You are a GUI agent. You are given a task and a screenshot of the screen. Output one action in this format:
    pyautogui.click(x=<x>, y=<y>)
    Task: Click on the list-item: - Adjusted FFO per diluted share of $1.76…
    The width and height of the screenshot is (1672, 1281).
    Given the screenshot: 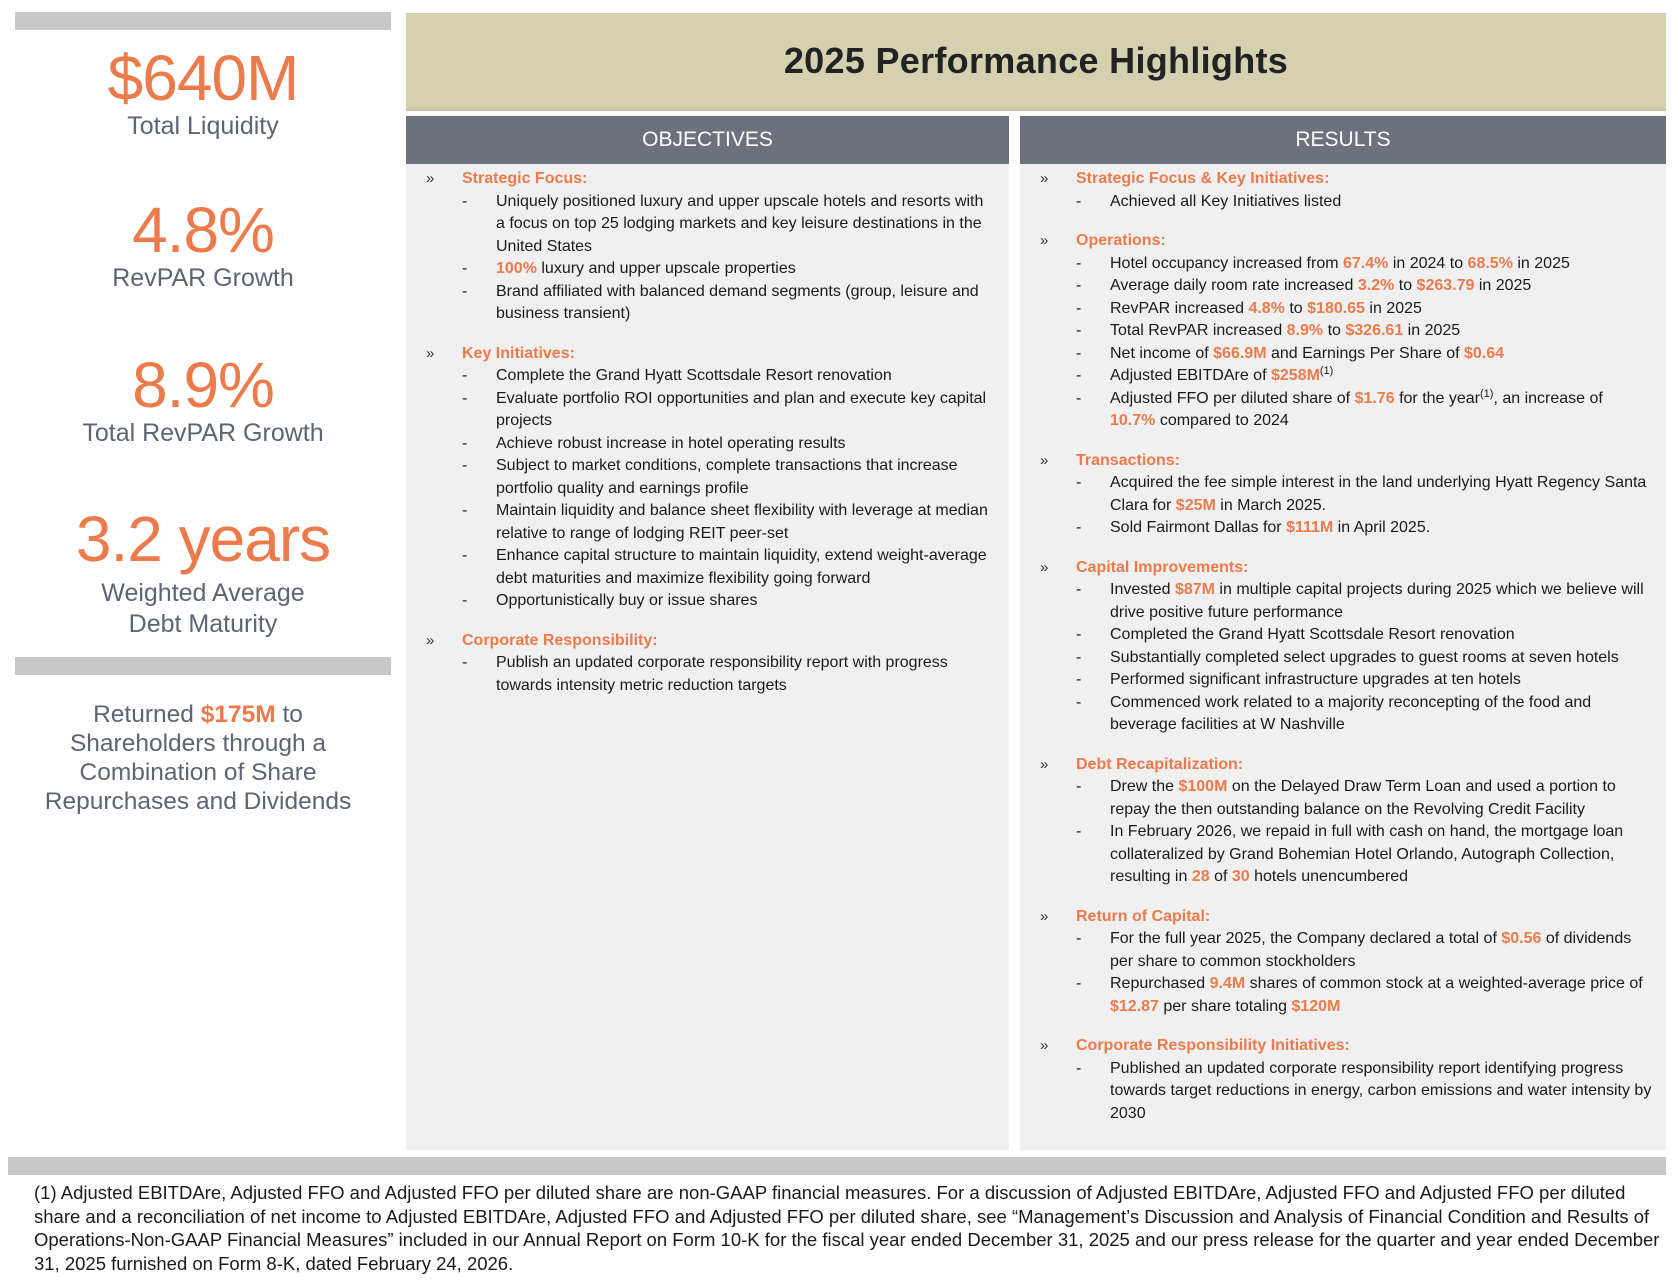 What is the action you would take?
    pyautogui.click(x=1339, y=408)
    